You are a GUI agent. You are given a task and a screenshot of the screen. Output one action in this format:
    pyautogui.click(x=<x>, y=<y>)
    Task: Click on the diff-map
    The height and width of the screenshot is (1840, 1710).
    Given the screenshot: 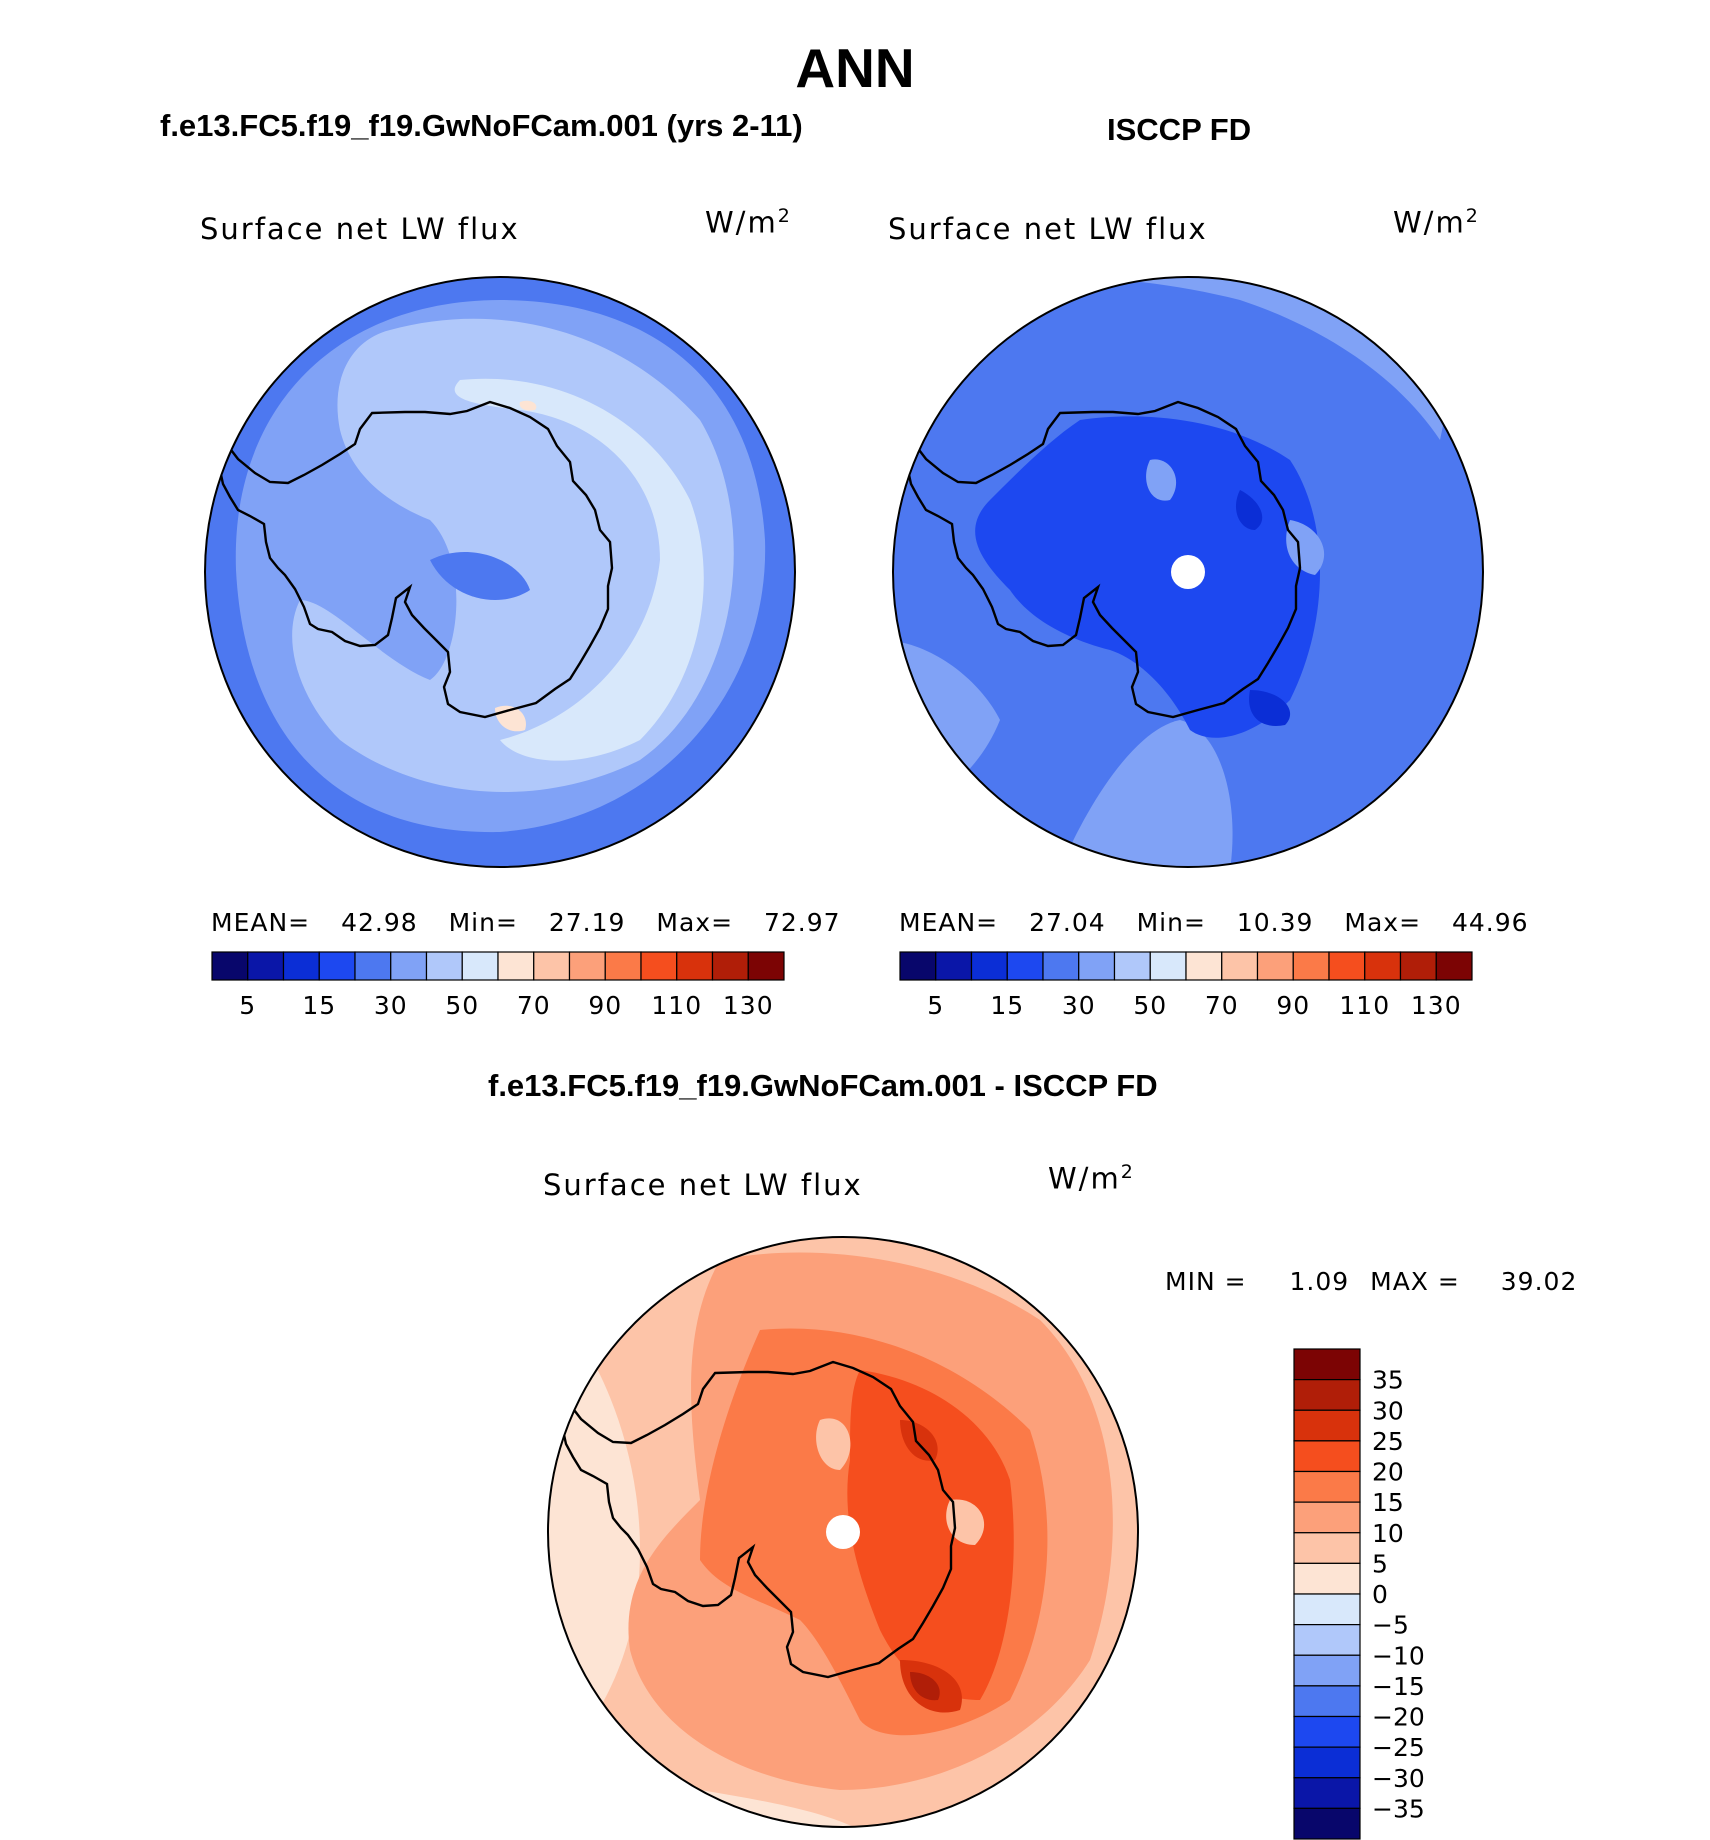 What is the action you would take?
    pyautogui.click(x=843, y=1532)
    